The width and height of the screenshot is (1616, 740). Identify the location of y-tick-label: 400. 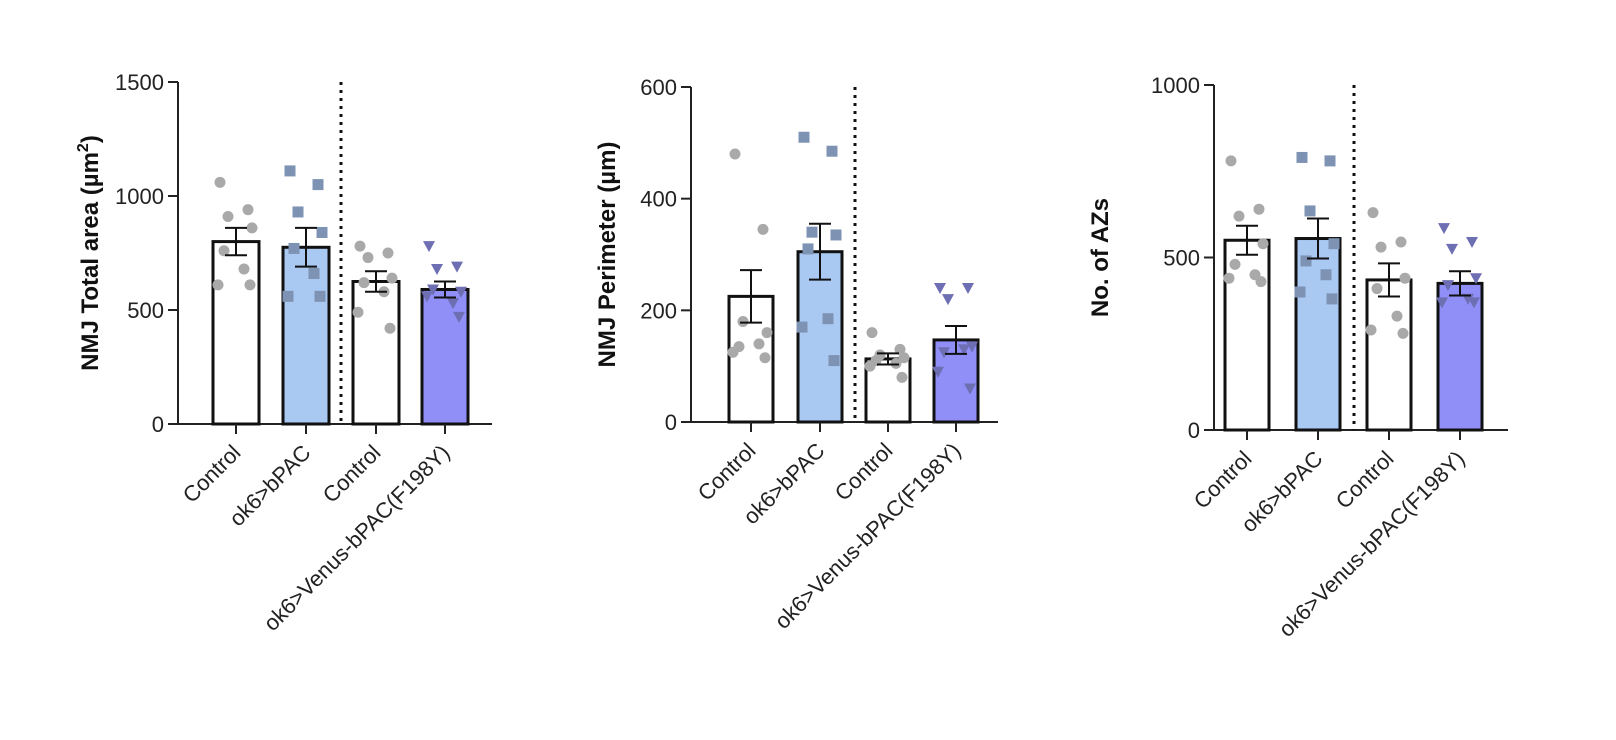
(658, 199).